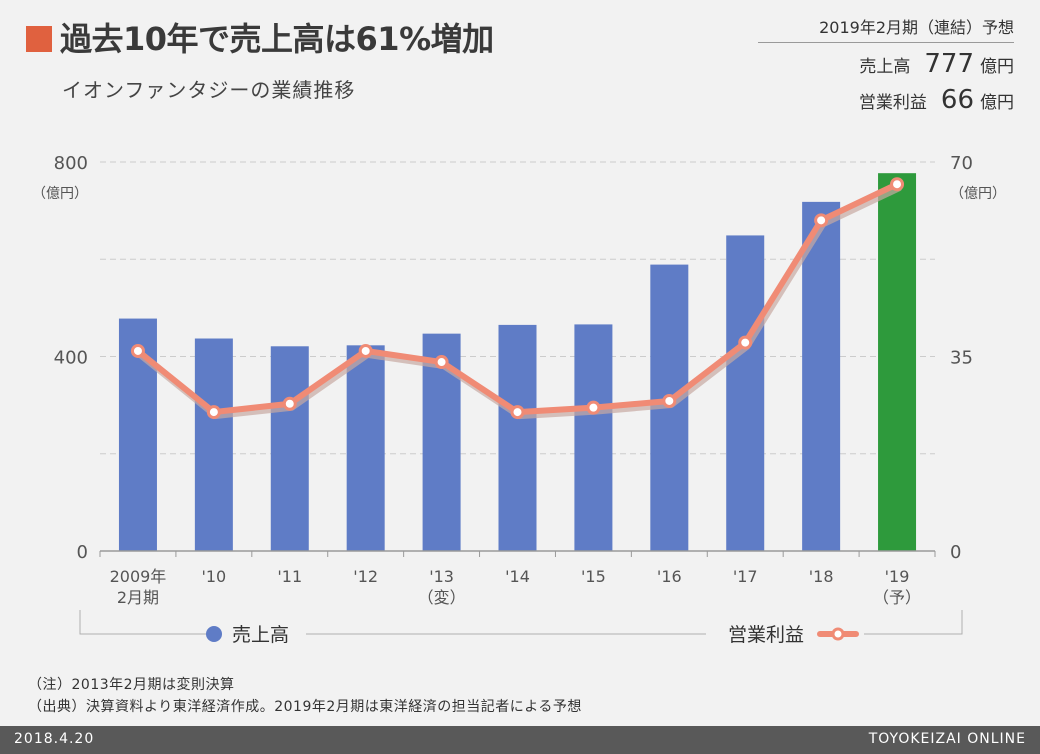 This screenshot has height=754, width=1040. Describe the element at coordinates (289, 576) in the screenshot. I see `x-tick-label: '11` at that location.